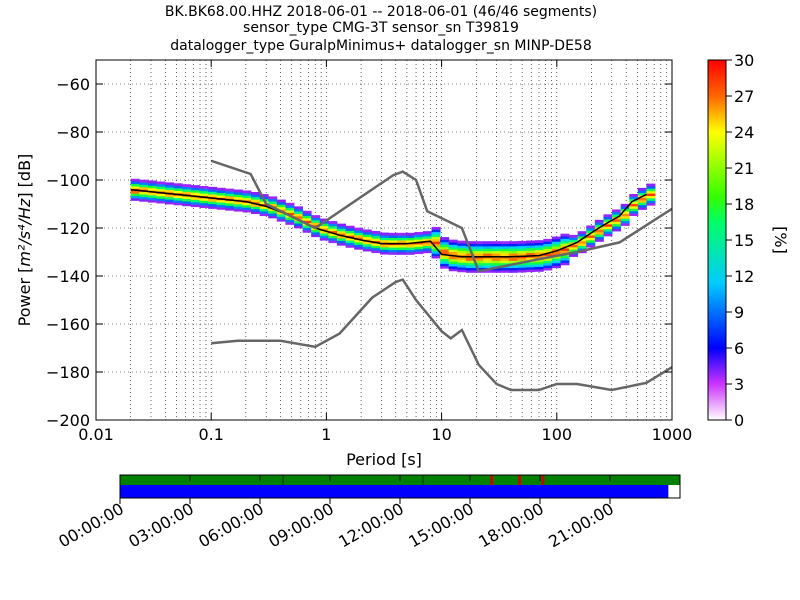 The height and width of the screenshot is (600, 800). I want to click on title-line-2: sensor_type CMG-3T sensor_sn T39819, so click(381, 28).